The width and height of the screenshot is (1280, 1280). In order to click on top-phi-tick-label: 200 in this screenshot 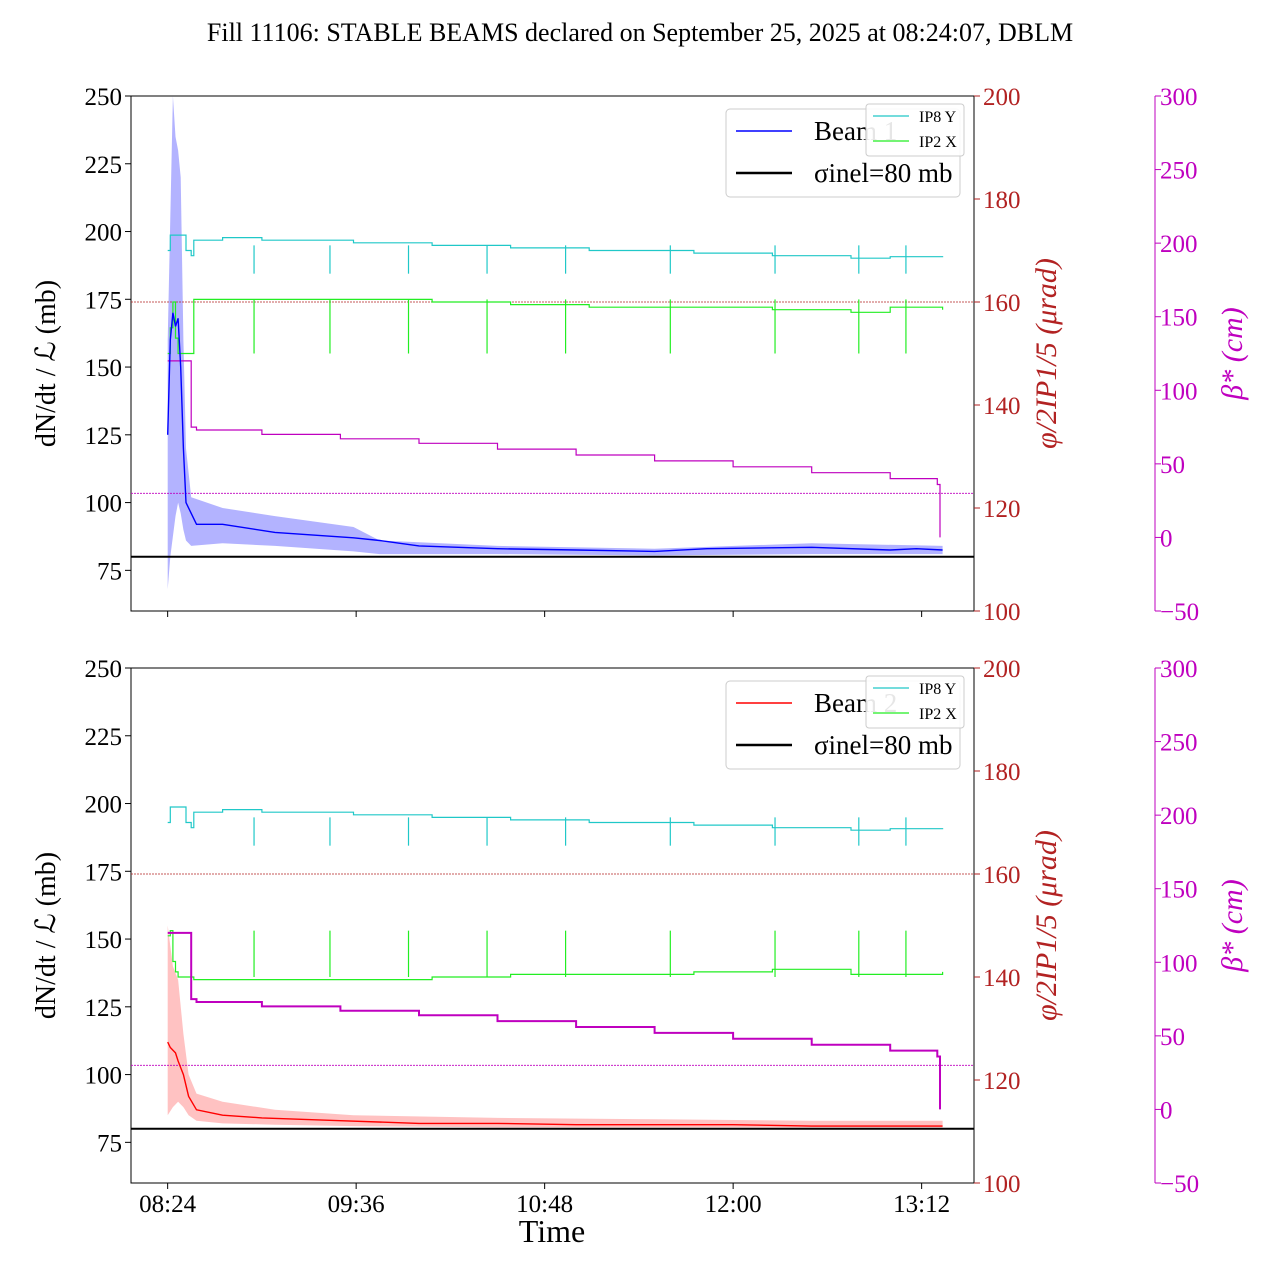, I will do `click(1002, 97)`.